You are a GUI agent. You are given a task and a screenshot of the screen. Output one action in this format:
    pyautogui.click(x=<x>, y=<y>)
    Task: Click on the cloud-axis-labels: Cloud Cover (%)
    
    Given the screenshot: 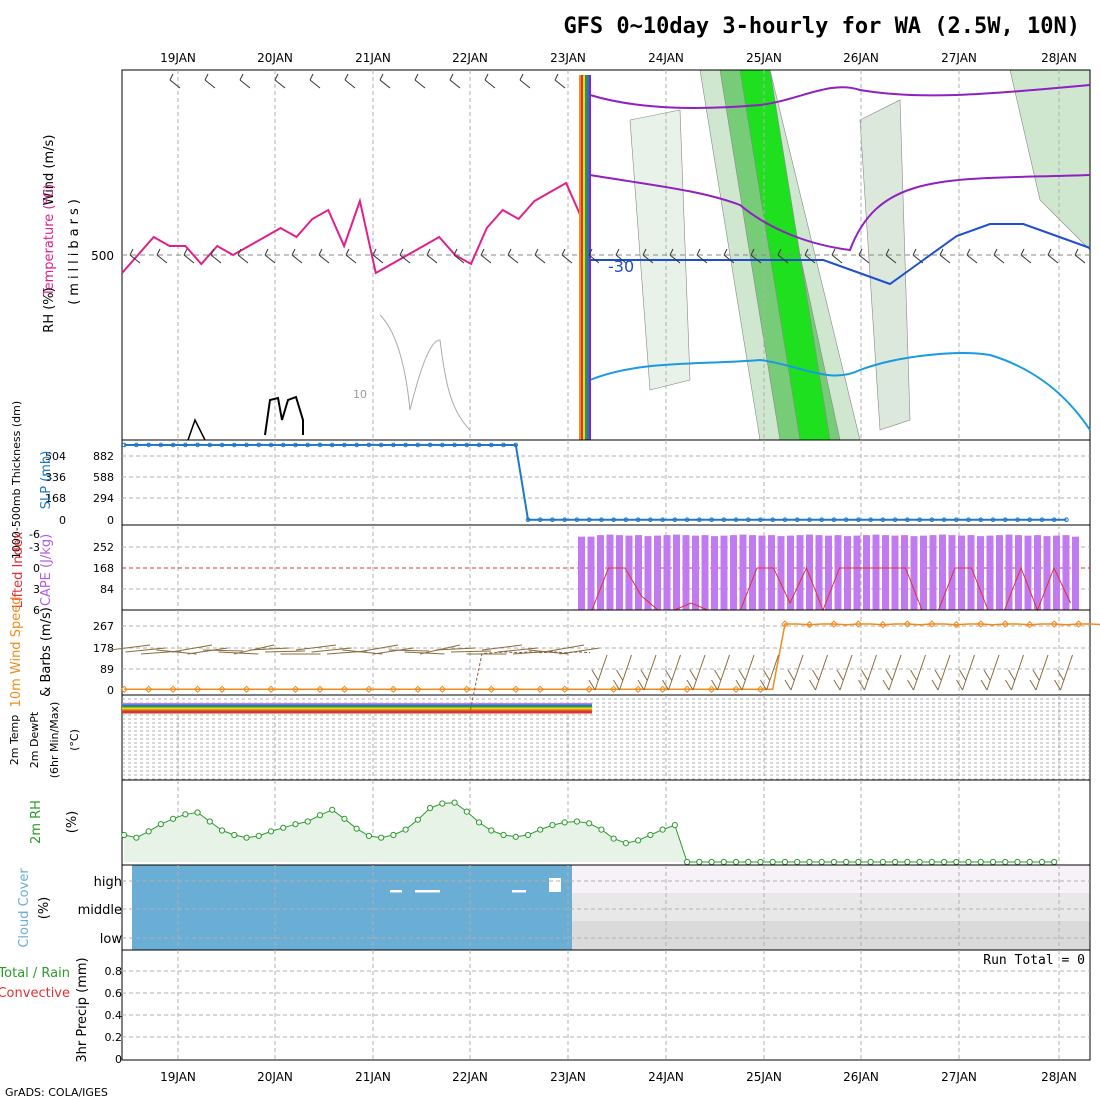 What is the action you would take?
    pyautogui.click(x=34, y=908)
    